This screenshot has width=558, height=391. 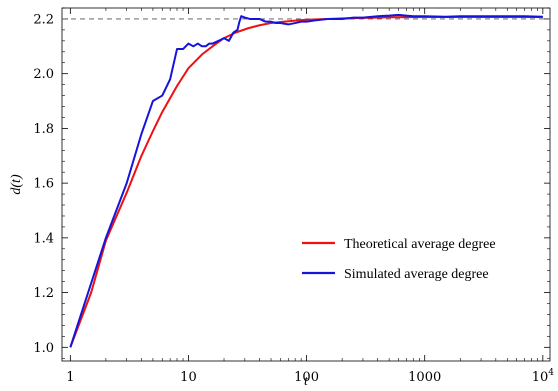 What do you see at coordinates (188, 377) in the screenshot?
I see `x-tick-label: 10` at bounding box center [188, 377].